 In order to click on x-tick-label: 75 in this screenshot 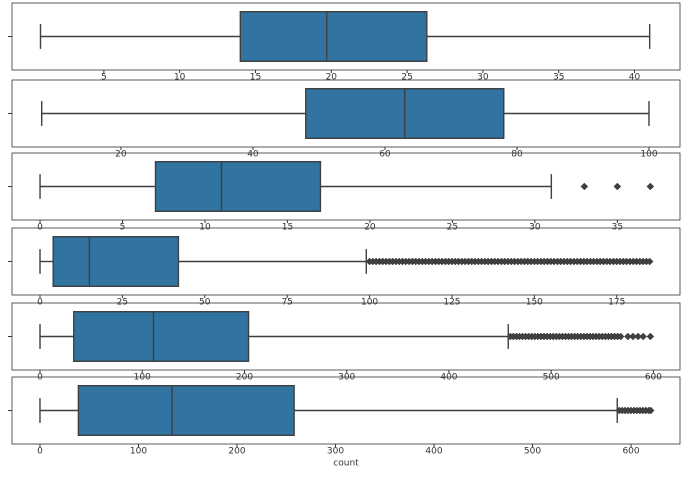, I will do `click(286, 303)`.